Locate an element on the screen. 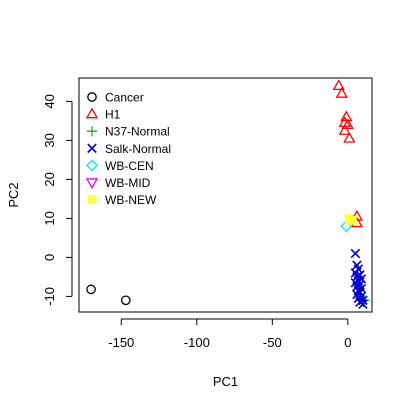 This screenshot has width=412, height=411. x-tick-label: -50 is located at coordinates (272, 342).